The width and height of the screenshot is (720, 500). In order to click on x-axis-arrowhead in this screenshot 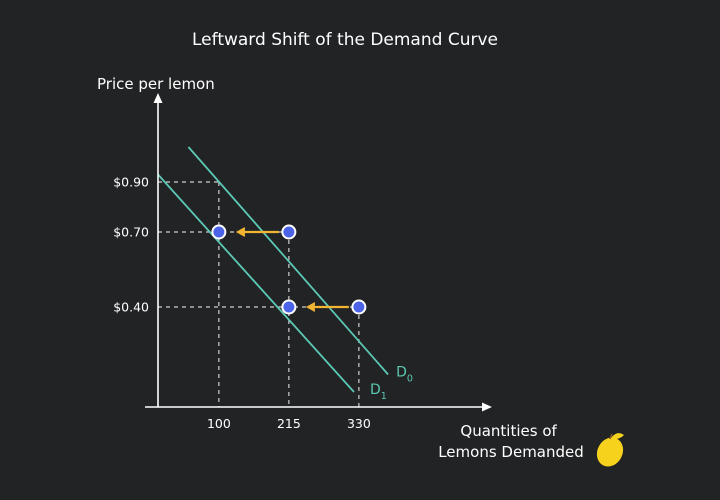, I will do `click(487, 407)`.